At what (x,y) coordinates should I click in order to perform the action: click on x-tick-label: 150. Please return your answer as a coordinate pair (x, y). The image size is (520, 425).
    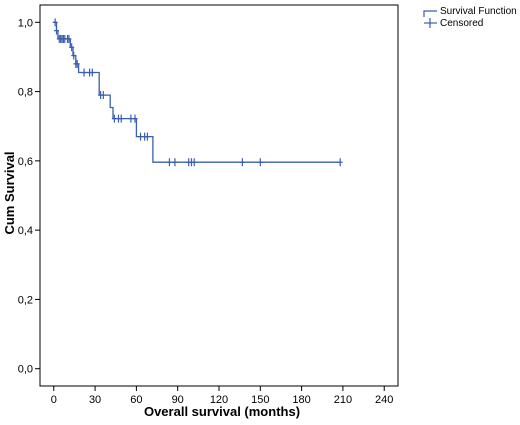
    Looking at the image, I should click on (260, 400).